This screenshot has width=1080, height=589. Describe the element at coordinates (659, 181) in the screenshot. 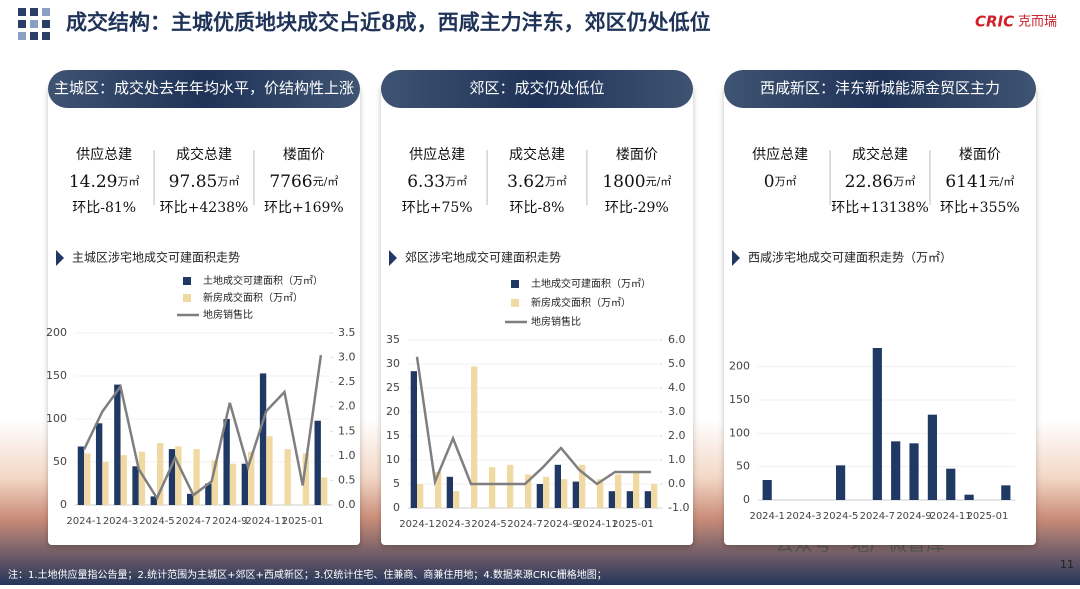

I see `stat-unit: 元/㎡` at that location.